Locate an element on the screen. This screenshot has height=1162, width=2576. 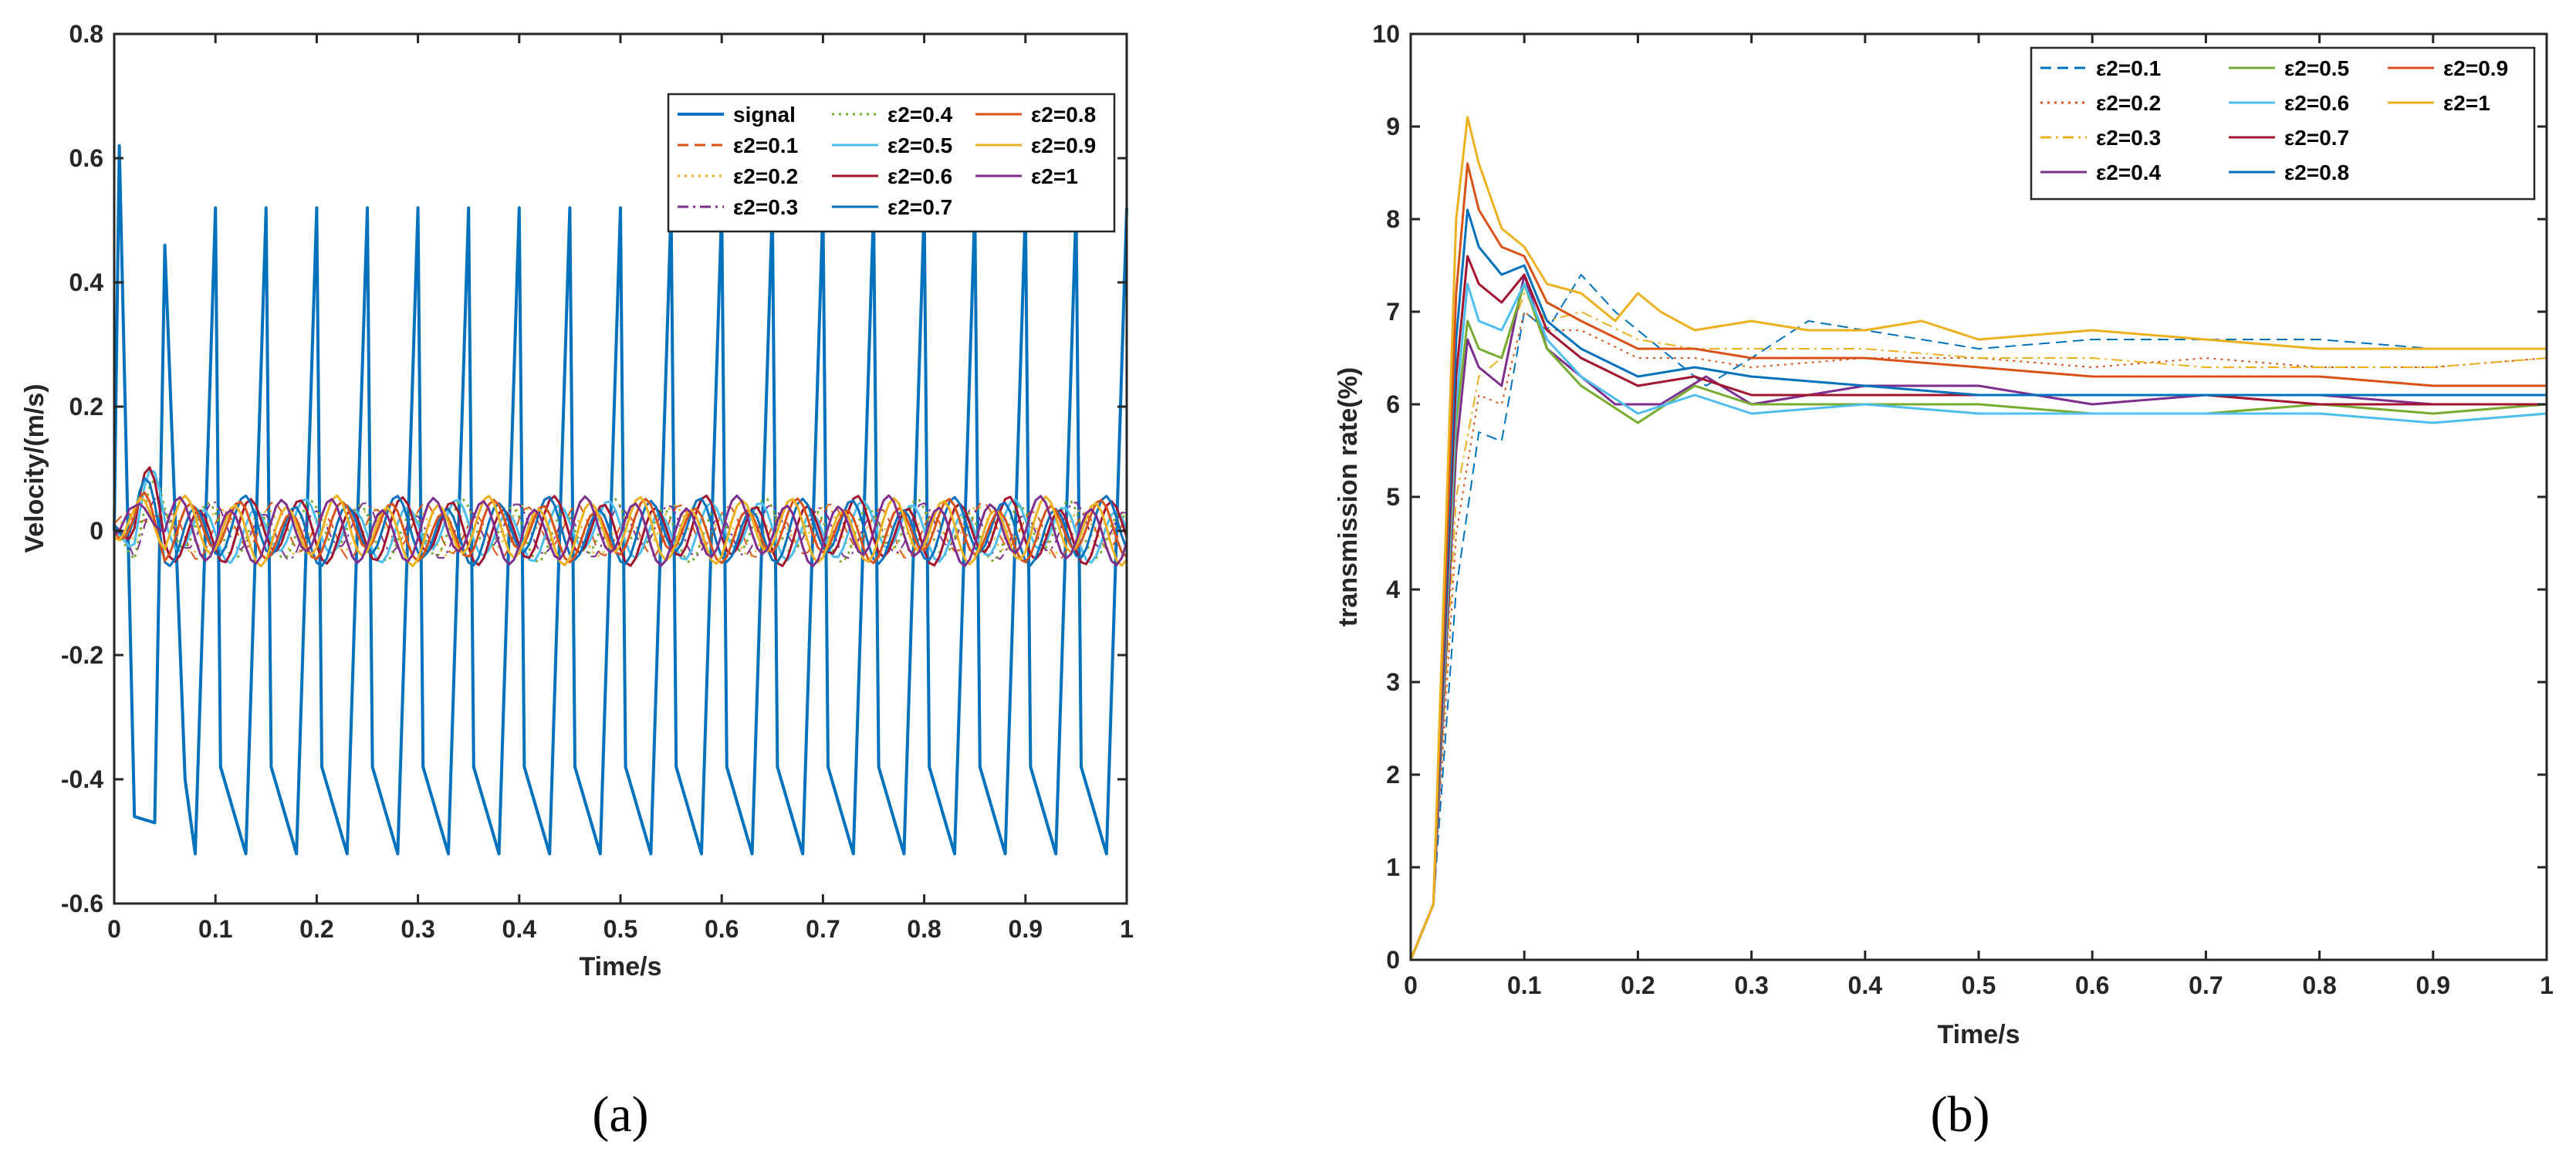
y-tick-label: -0.2 is located at coordinates (82, 655).